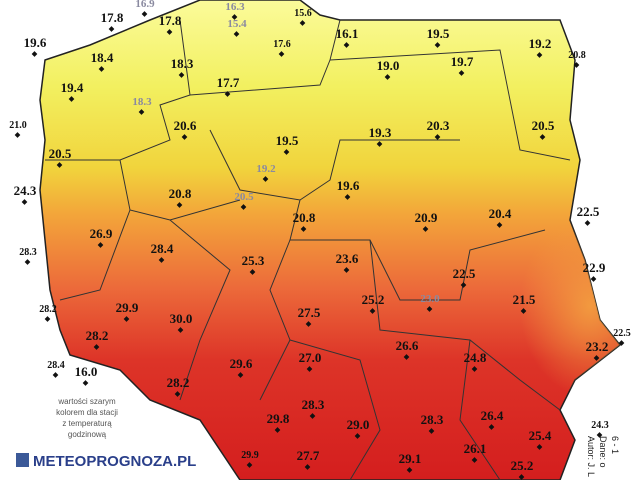 The width and height of the screenshot is (640, 480). Describe the element at coordinates (282, 44) in the screenshot. I see `station-value: 17.6` at that location.